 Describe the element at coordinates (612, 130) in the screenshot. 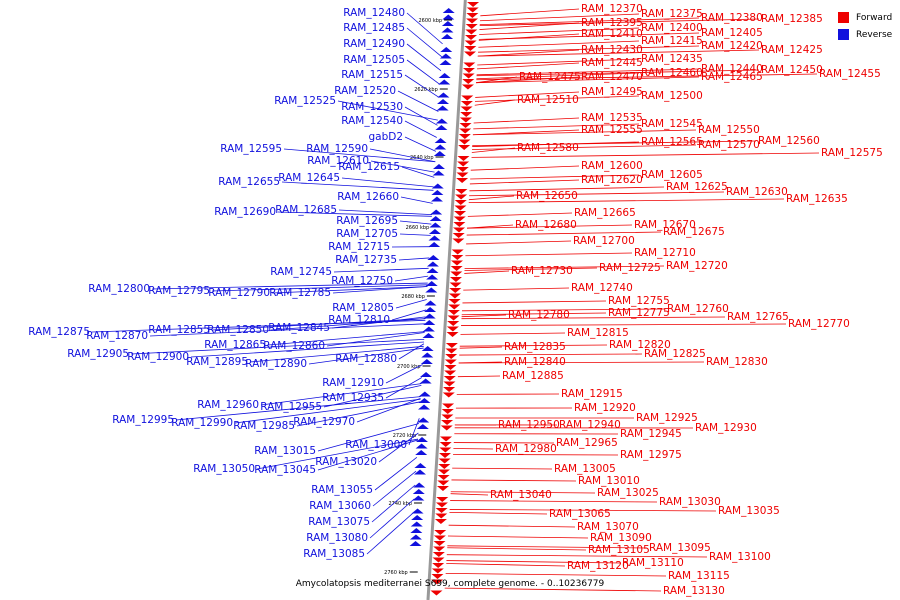

I see `forward-gene-label: RAM_12555` at that location.